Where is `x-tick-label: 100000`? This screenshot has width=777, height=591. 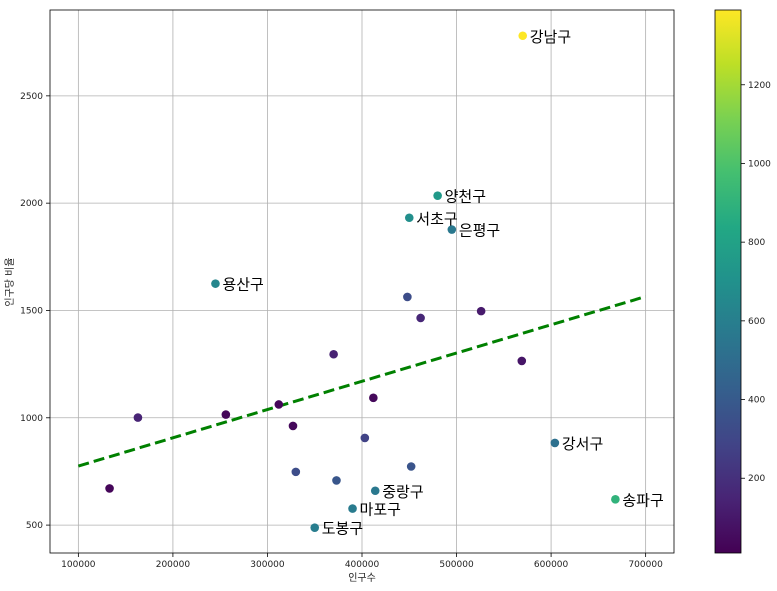
x-tick-label: 100000 is located at coordinates (78, 565).